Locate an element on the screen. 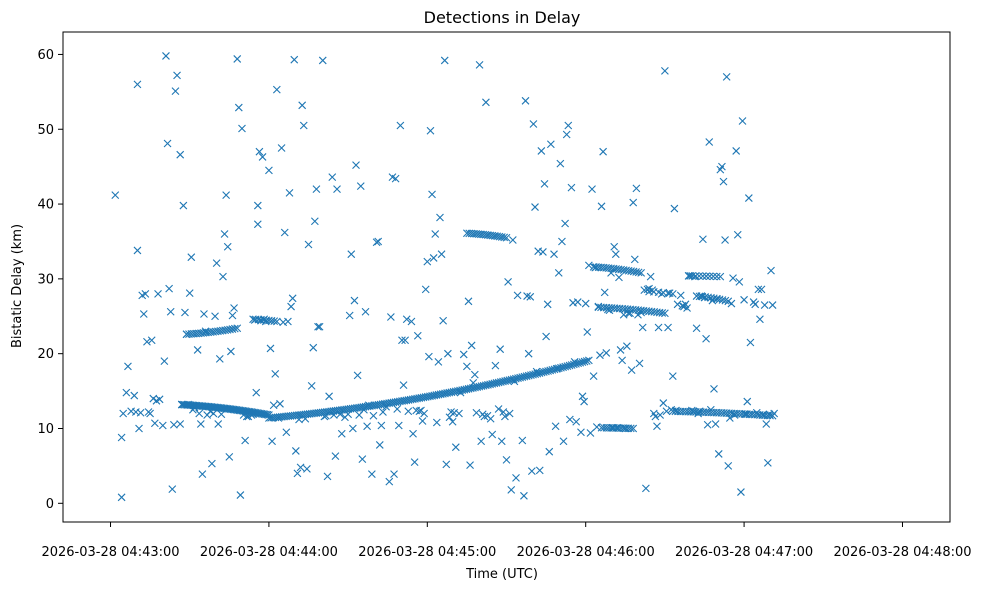  y-tick-label: 0 is located at coordinates (50, 504).